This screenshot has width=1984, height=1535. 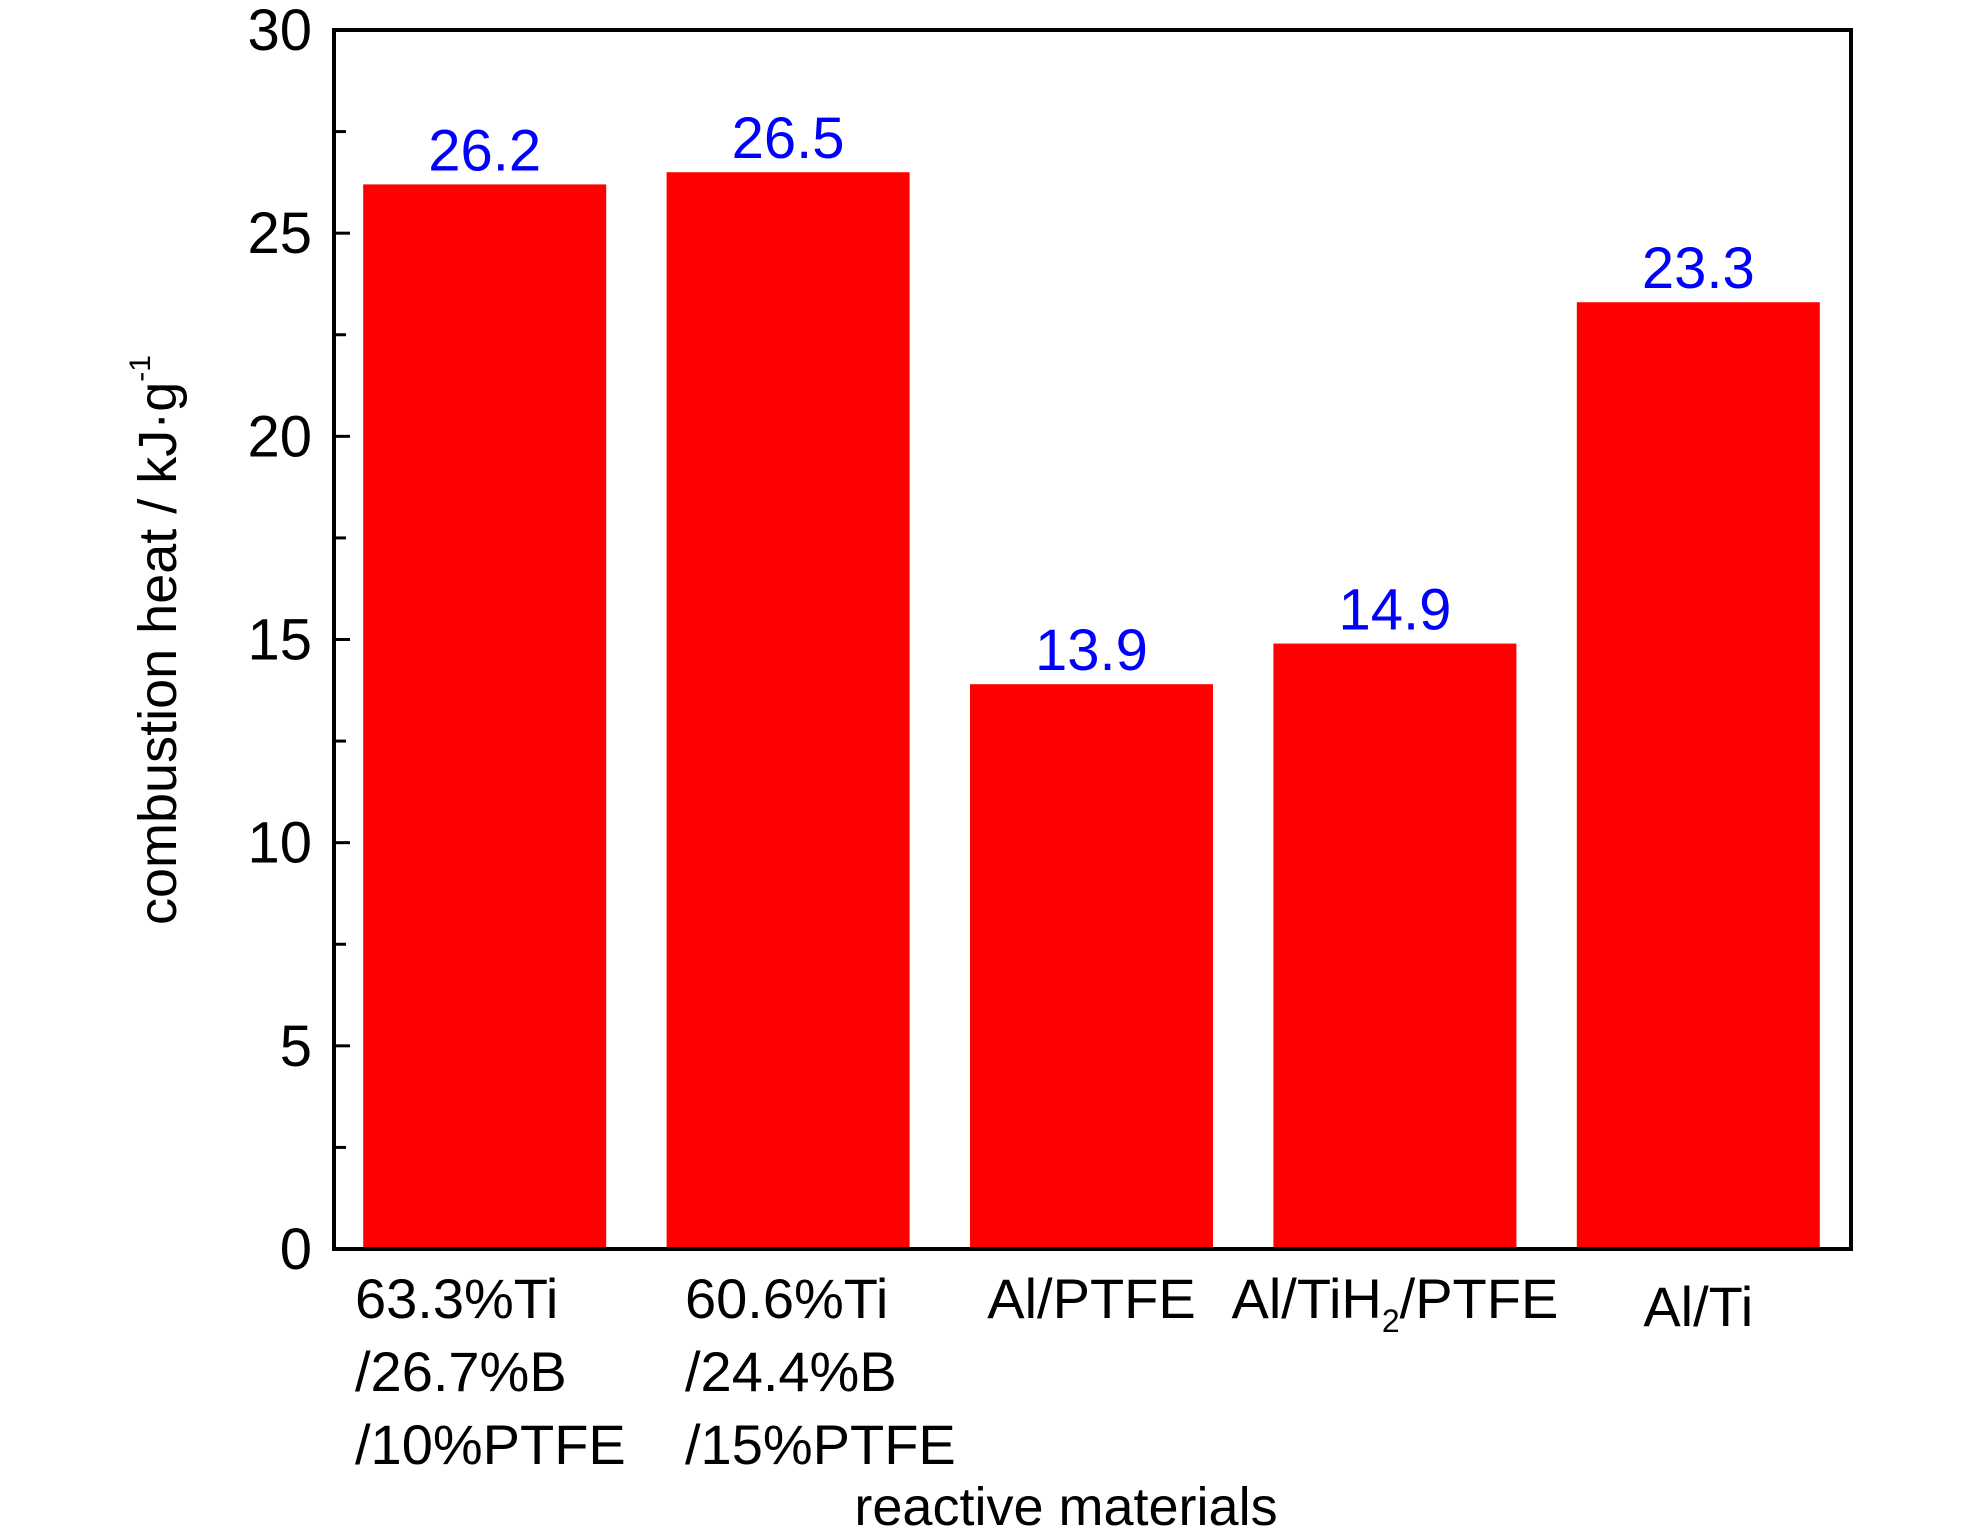 What do you see at coordinates (1394, 1303) in the screenshot?
I see `x-category-label: Al/TiH2/PTFE` at bounding box center [1394, 1303].